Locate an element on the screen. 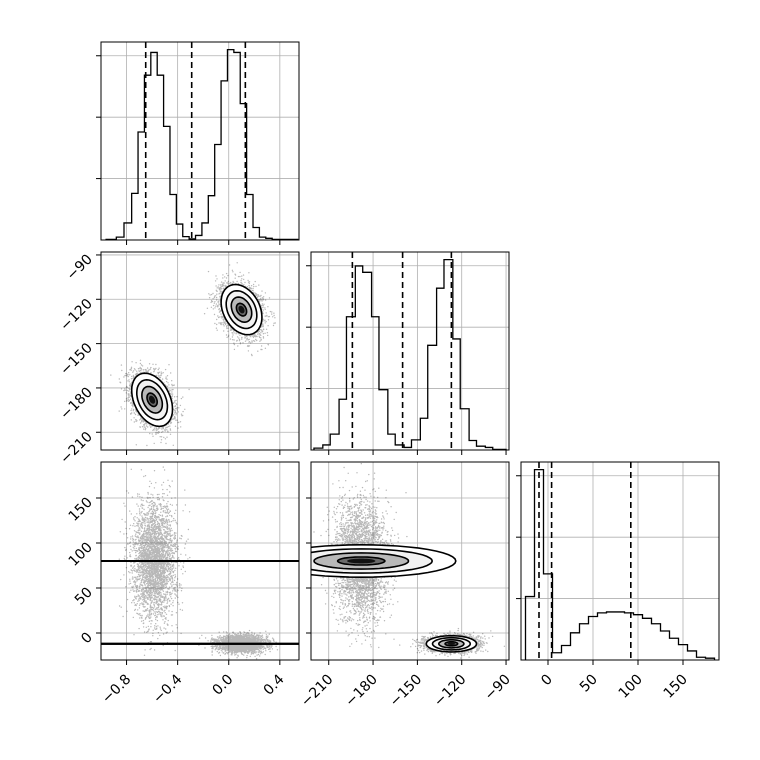 This screenshot has height=760, width=760. panel-background is located at coordinates (200, 351).